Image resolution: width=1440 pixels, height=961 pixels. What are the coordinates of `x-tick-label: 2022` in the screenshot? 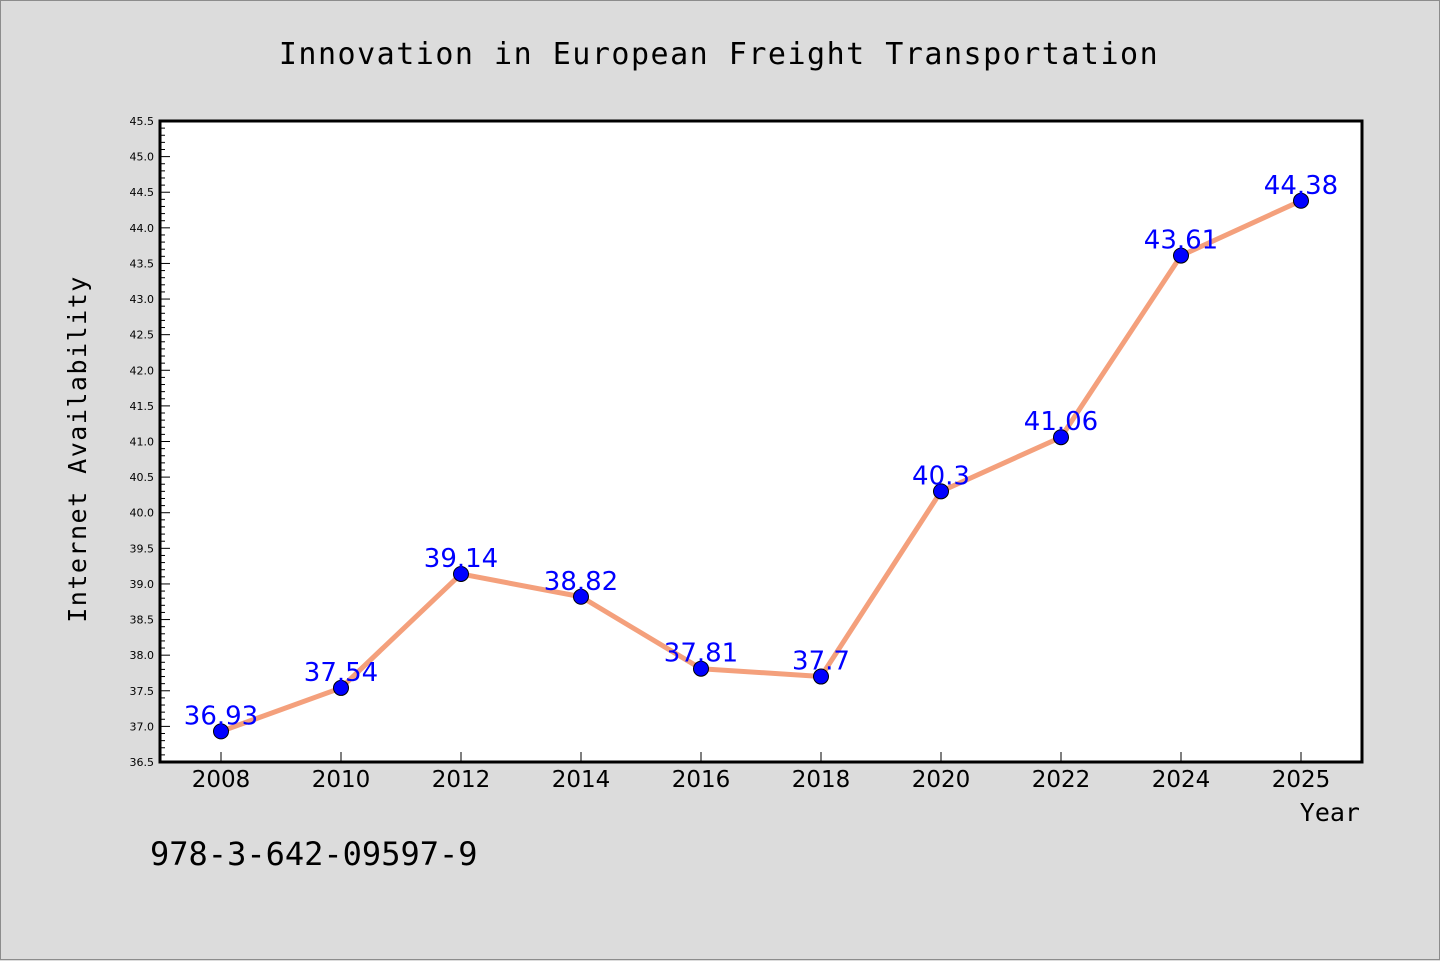 It's located at (1061, 780).